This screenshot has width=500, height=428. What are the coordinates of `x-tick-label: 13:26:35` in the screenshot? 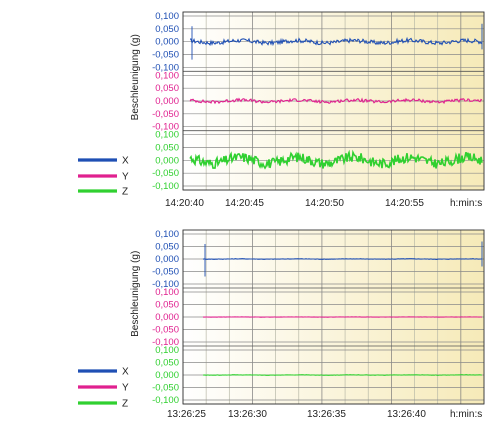 It's located at (326, 414).